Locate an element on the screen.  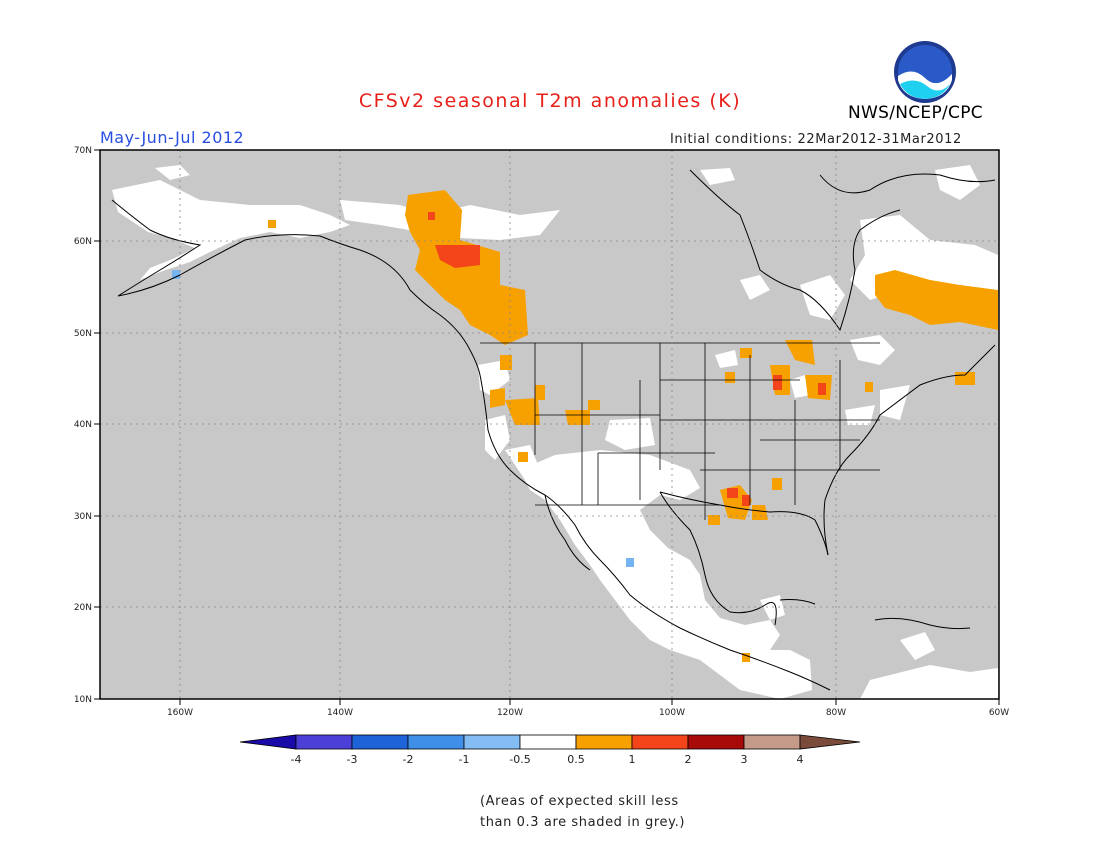
lon-tick-label: 140W is located at coordinates (340, 713).